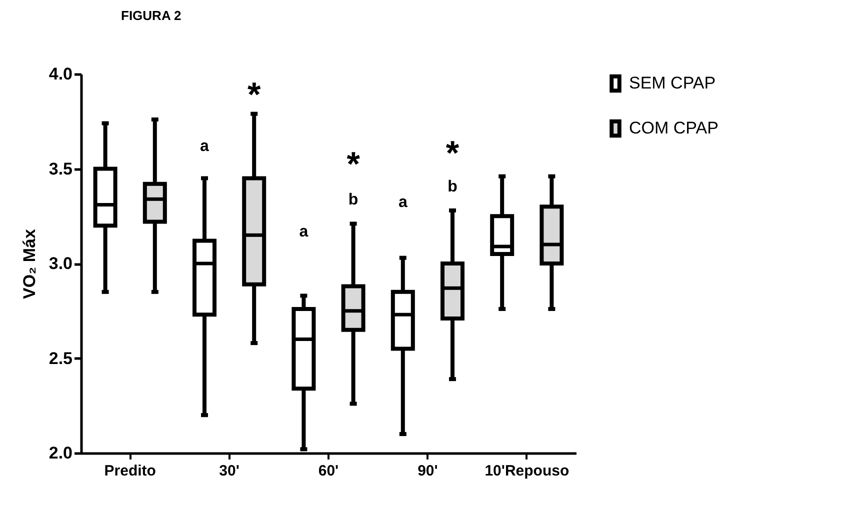  I want to click on x-tick-label: 60', so click(328, 471).